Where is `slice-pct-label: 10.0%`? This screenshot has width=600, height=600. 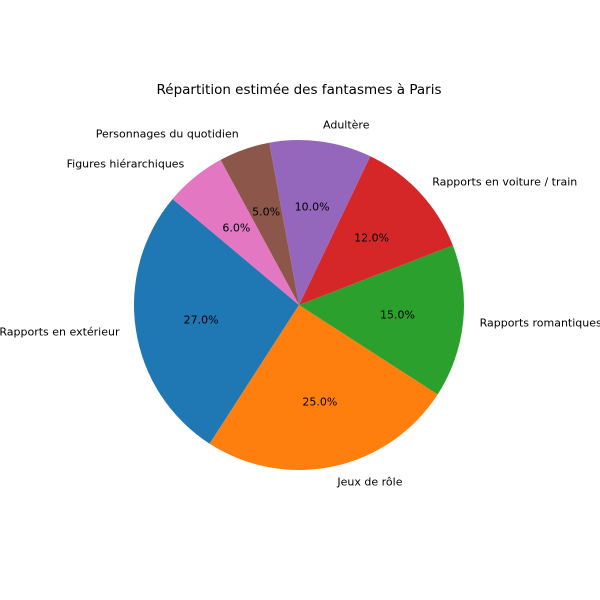 slice-pct-label: 10.0% is located at coordinates (312, 207).